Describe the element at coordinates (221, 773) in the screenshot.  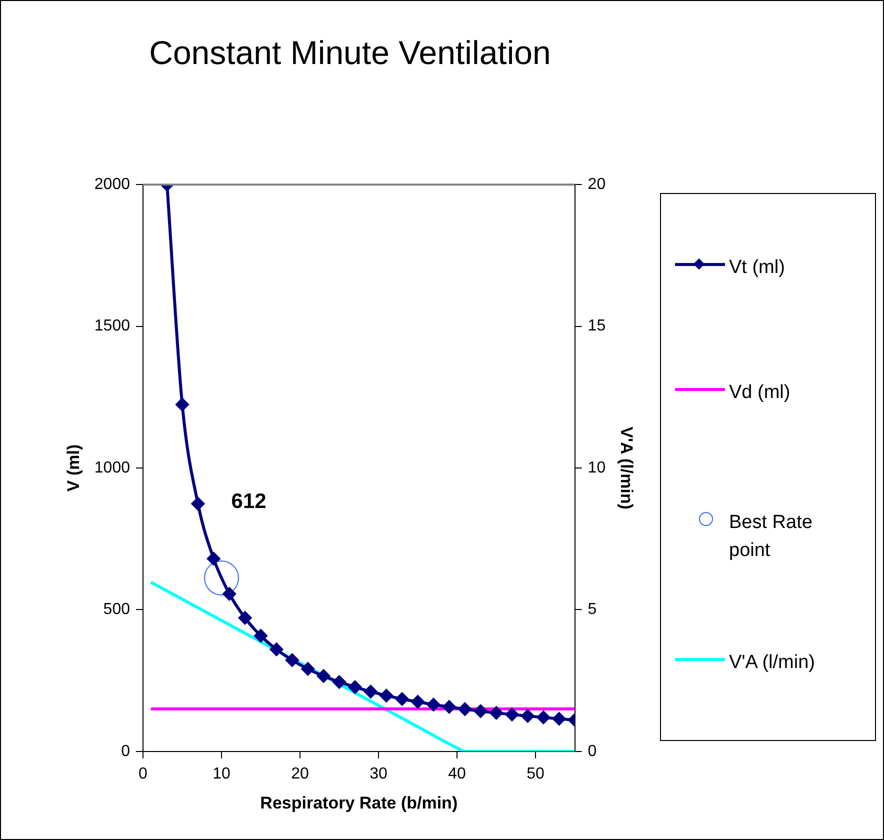
I see `x-tick-label: 10` at that location.